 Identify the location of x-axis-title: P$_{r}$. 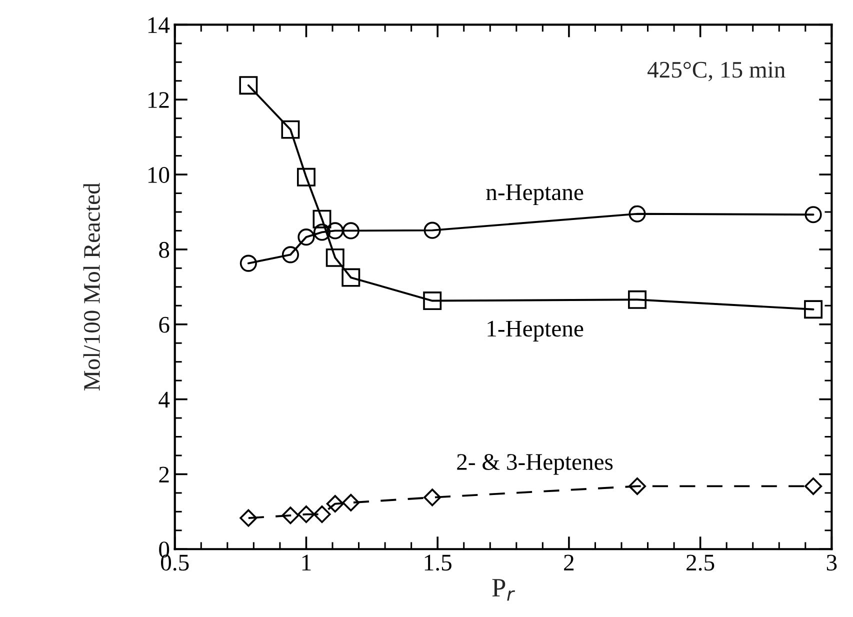
(504, 590).